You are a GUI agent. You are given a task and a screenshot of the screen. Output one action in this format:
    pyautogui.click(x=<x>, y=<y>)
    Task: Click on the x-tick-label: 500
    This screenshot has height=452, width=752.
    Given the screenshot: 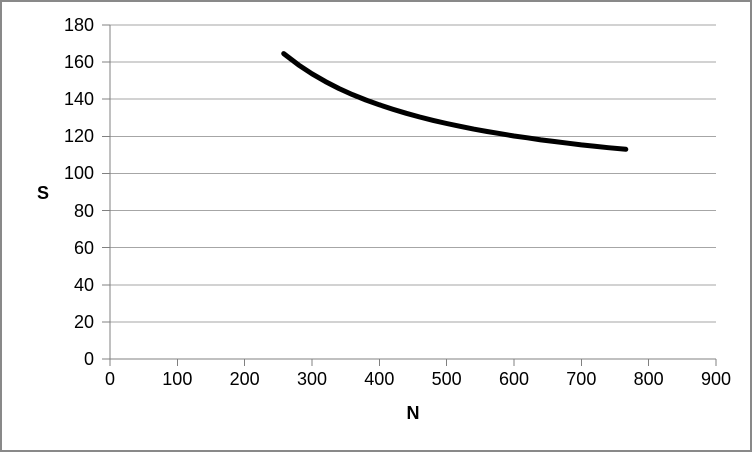 What is the action you would take?
    pyautogui.click(x=446, y=379)
    